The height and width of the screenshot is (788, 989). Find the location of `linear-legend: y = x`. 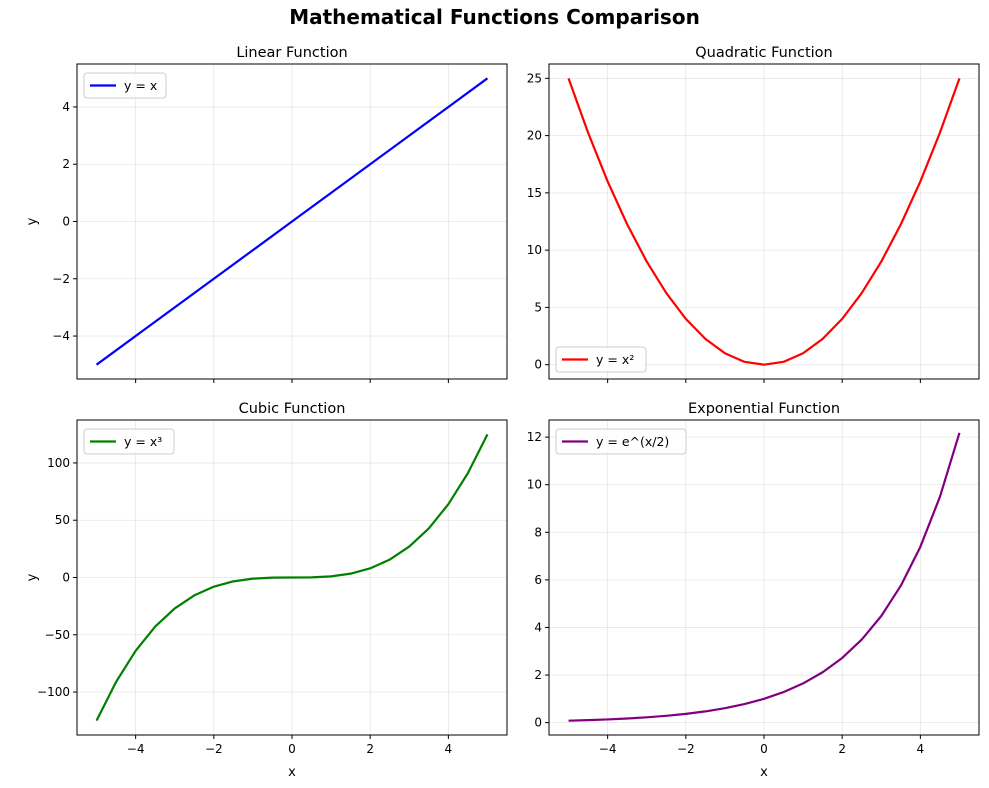

linear-legend: y = x is located at coordinates (125, 85).